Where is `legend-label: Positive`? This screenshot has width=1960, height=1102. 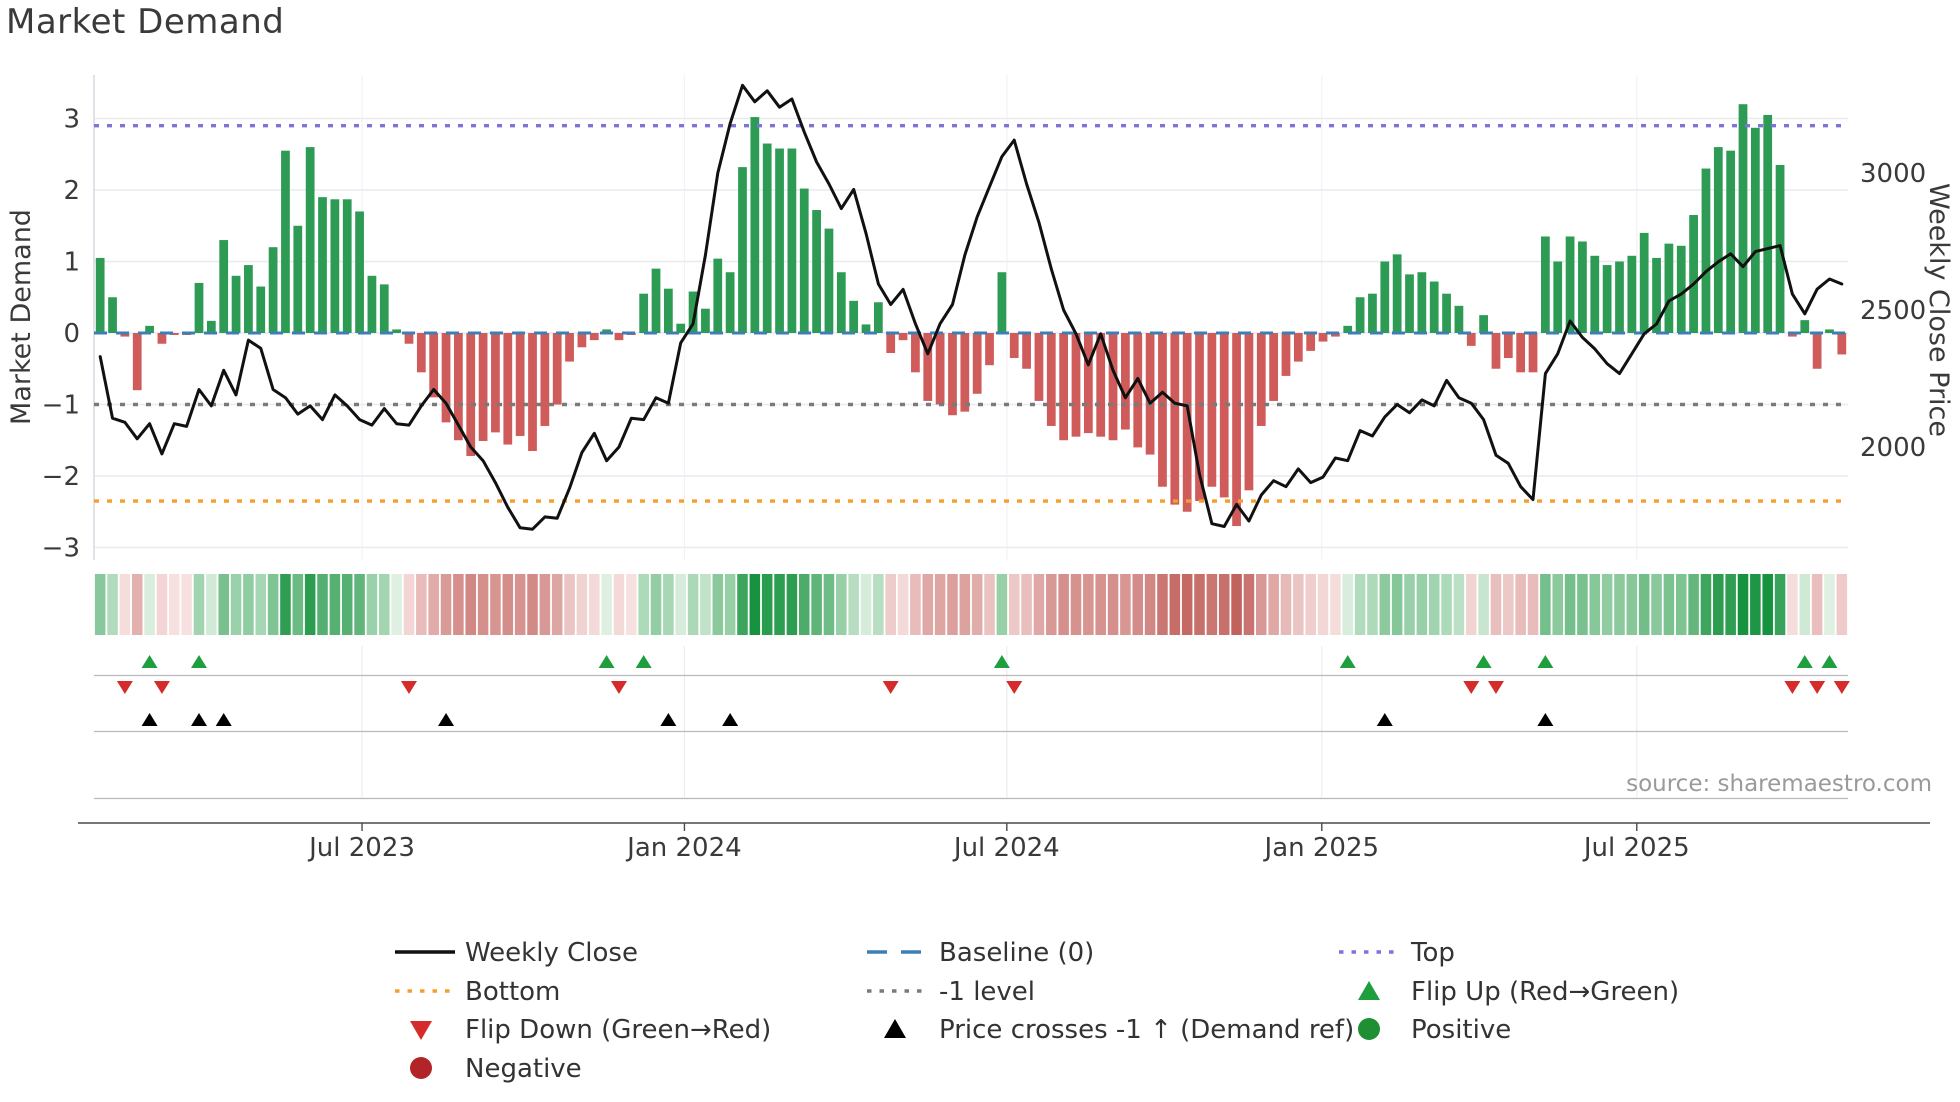 legend-label: Positive is located at coordinates (1461, 1030).